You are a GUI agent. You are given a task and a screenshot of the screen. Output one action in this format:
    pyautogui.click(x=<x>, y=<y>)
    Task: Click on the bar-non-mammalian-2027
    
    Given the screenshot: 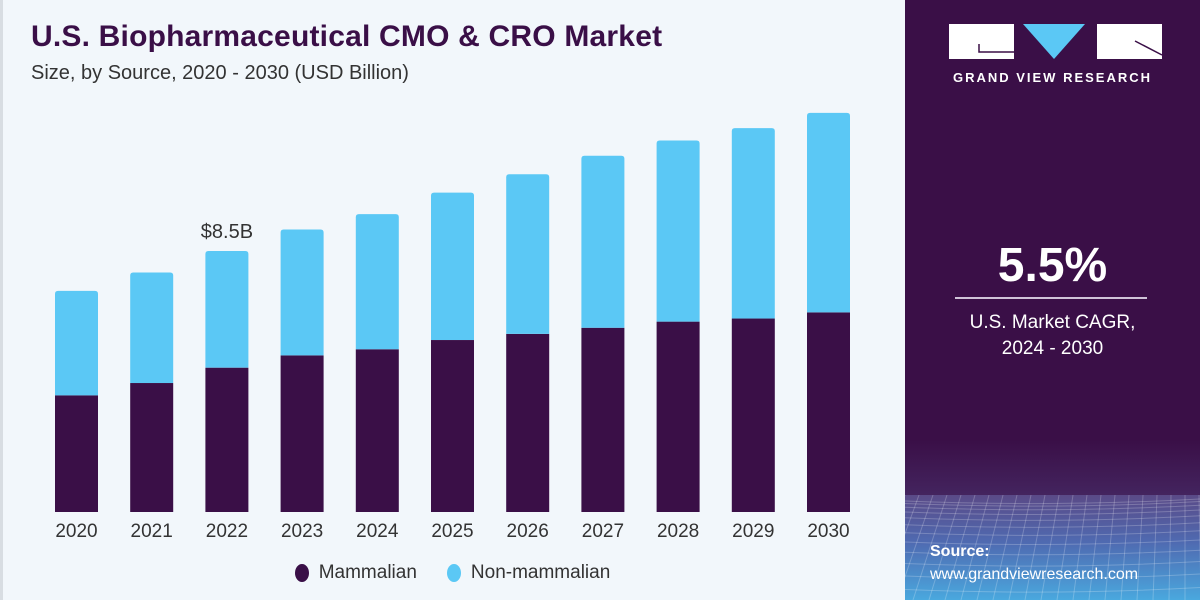 What is the action you would take?
    pyautogui.click(x=603, y=241)
    